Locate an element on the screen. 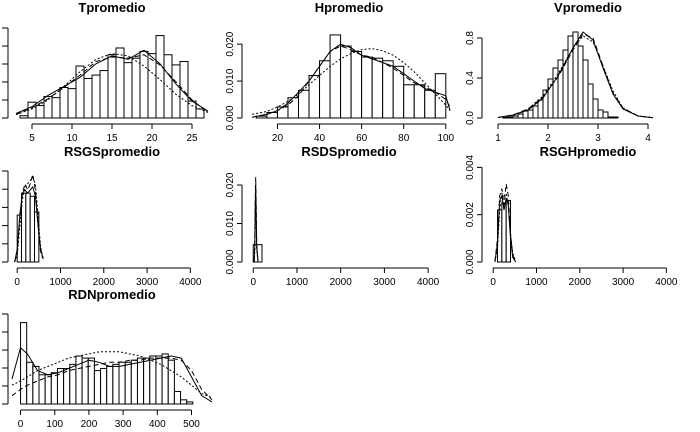 The image size is (700, 432). x-tick-label: 400 is located at coordinates (157, 424).